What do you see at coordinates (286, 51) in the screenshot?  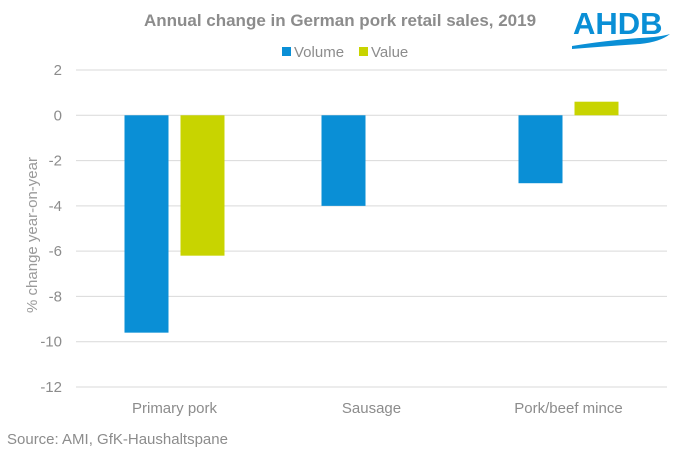 I see `legend-swatch-volume` at bounding box center [286, 51].